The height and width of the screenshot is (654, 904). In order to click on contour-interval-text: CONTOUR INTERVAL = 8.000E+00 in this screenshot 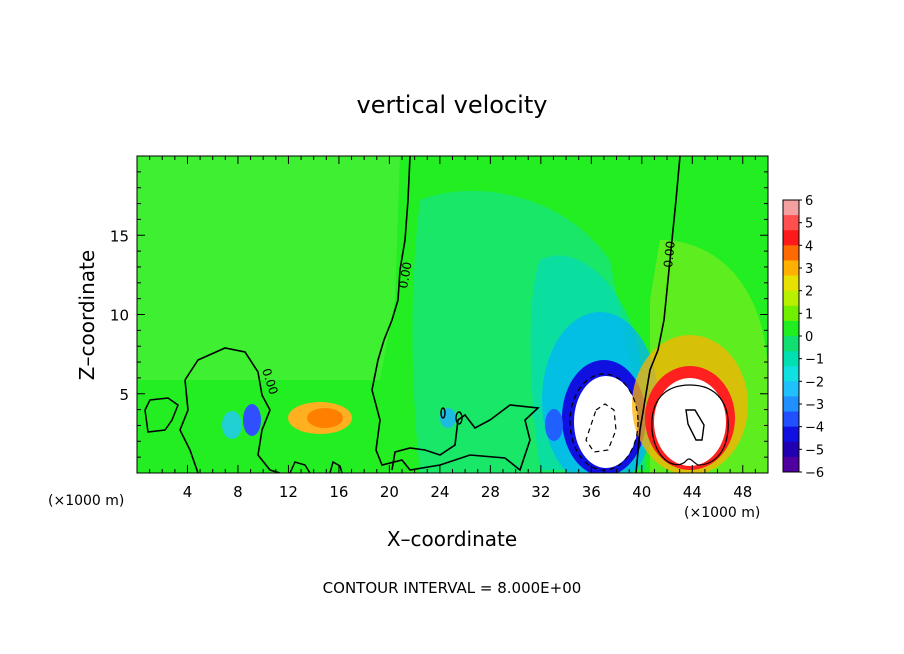, I will do `click(452, 588)`.